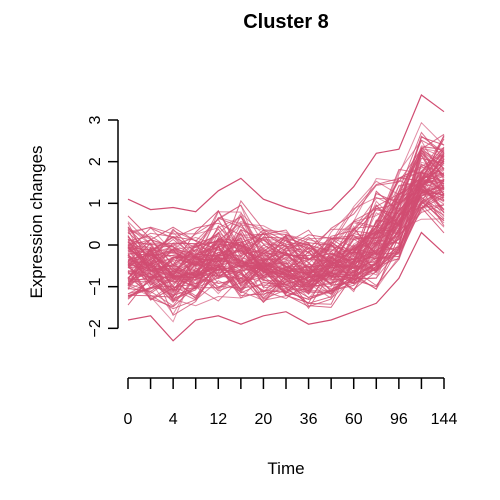 The width and height of the screenshot is (500, 500). I want to click on x-tick-label: 4, so click(173, 419).